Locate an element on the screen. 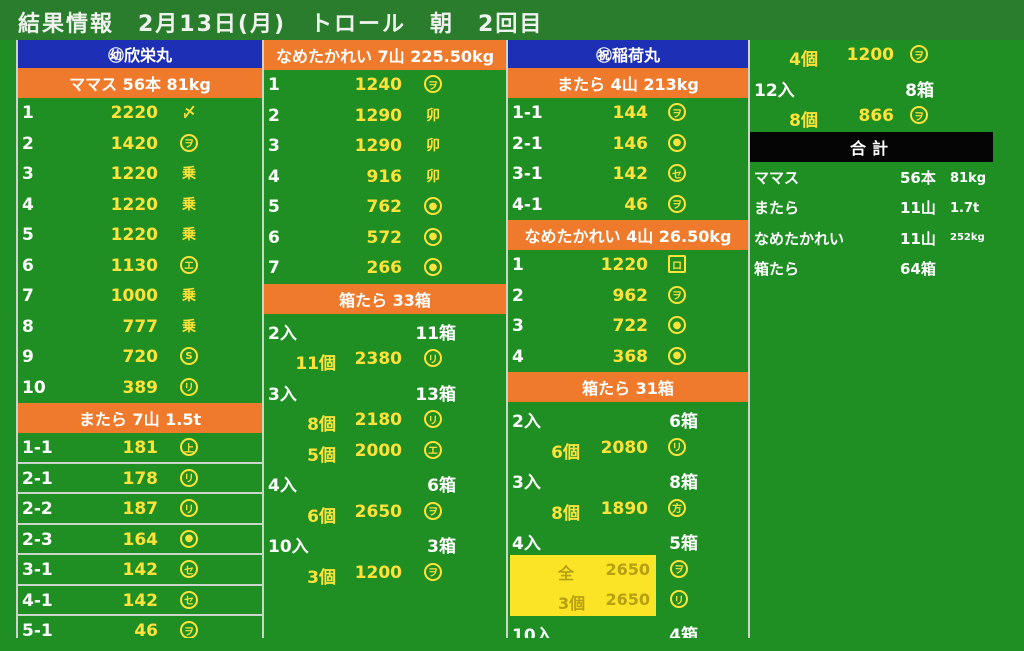  row-label: 3入 is located at coordinates (526, 483).